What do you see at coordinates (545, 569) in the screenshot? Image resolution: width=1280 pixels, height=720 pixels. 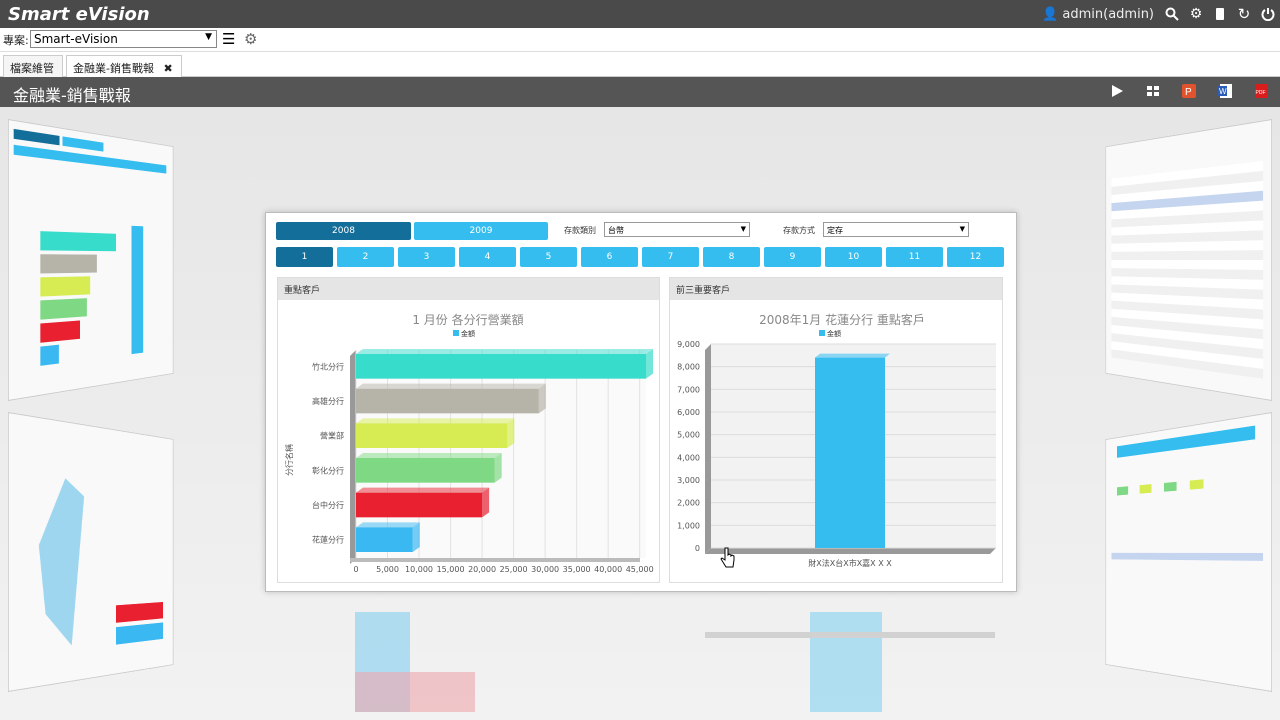 I see `x-tick-label: 30,000` at bounding box center [545, 569].